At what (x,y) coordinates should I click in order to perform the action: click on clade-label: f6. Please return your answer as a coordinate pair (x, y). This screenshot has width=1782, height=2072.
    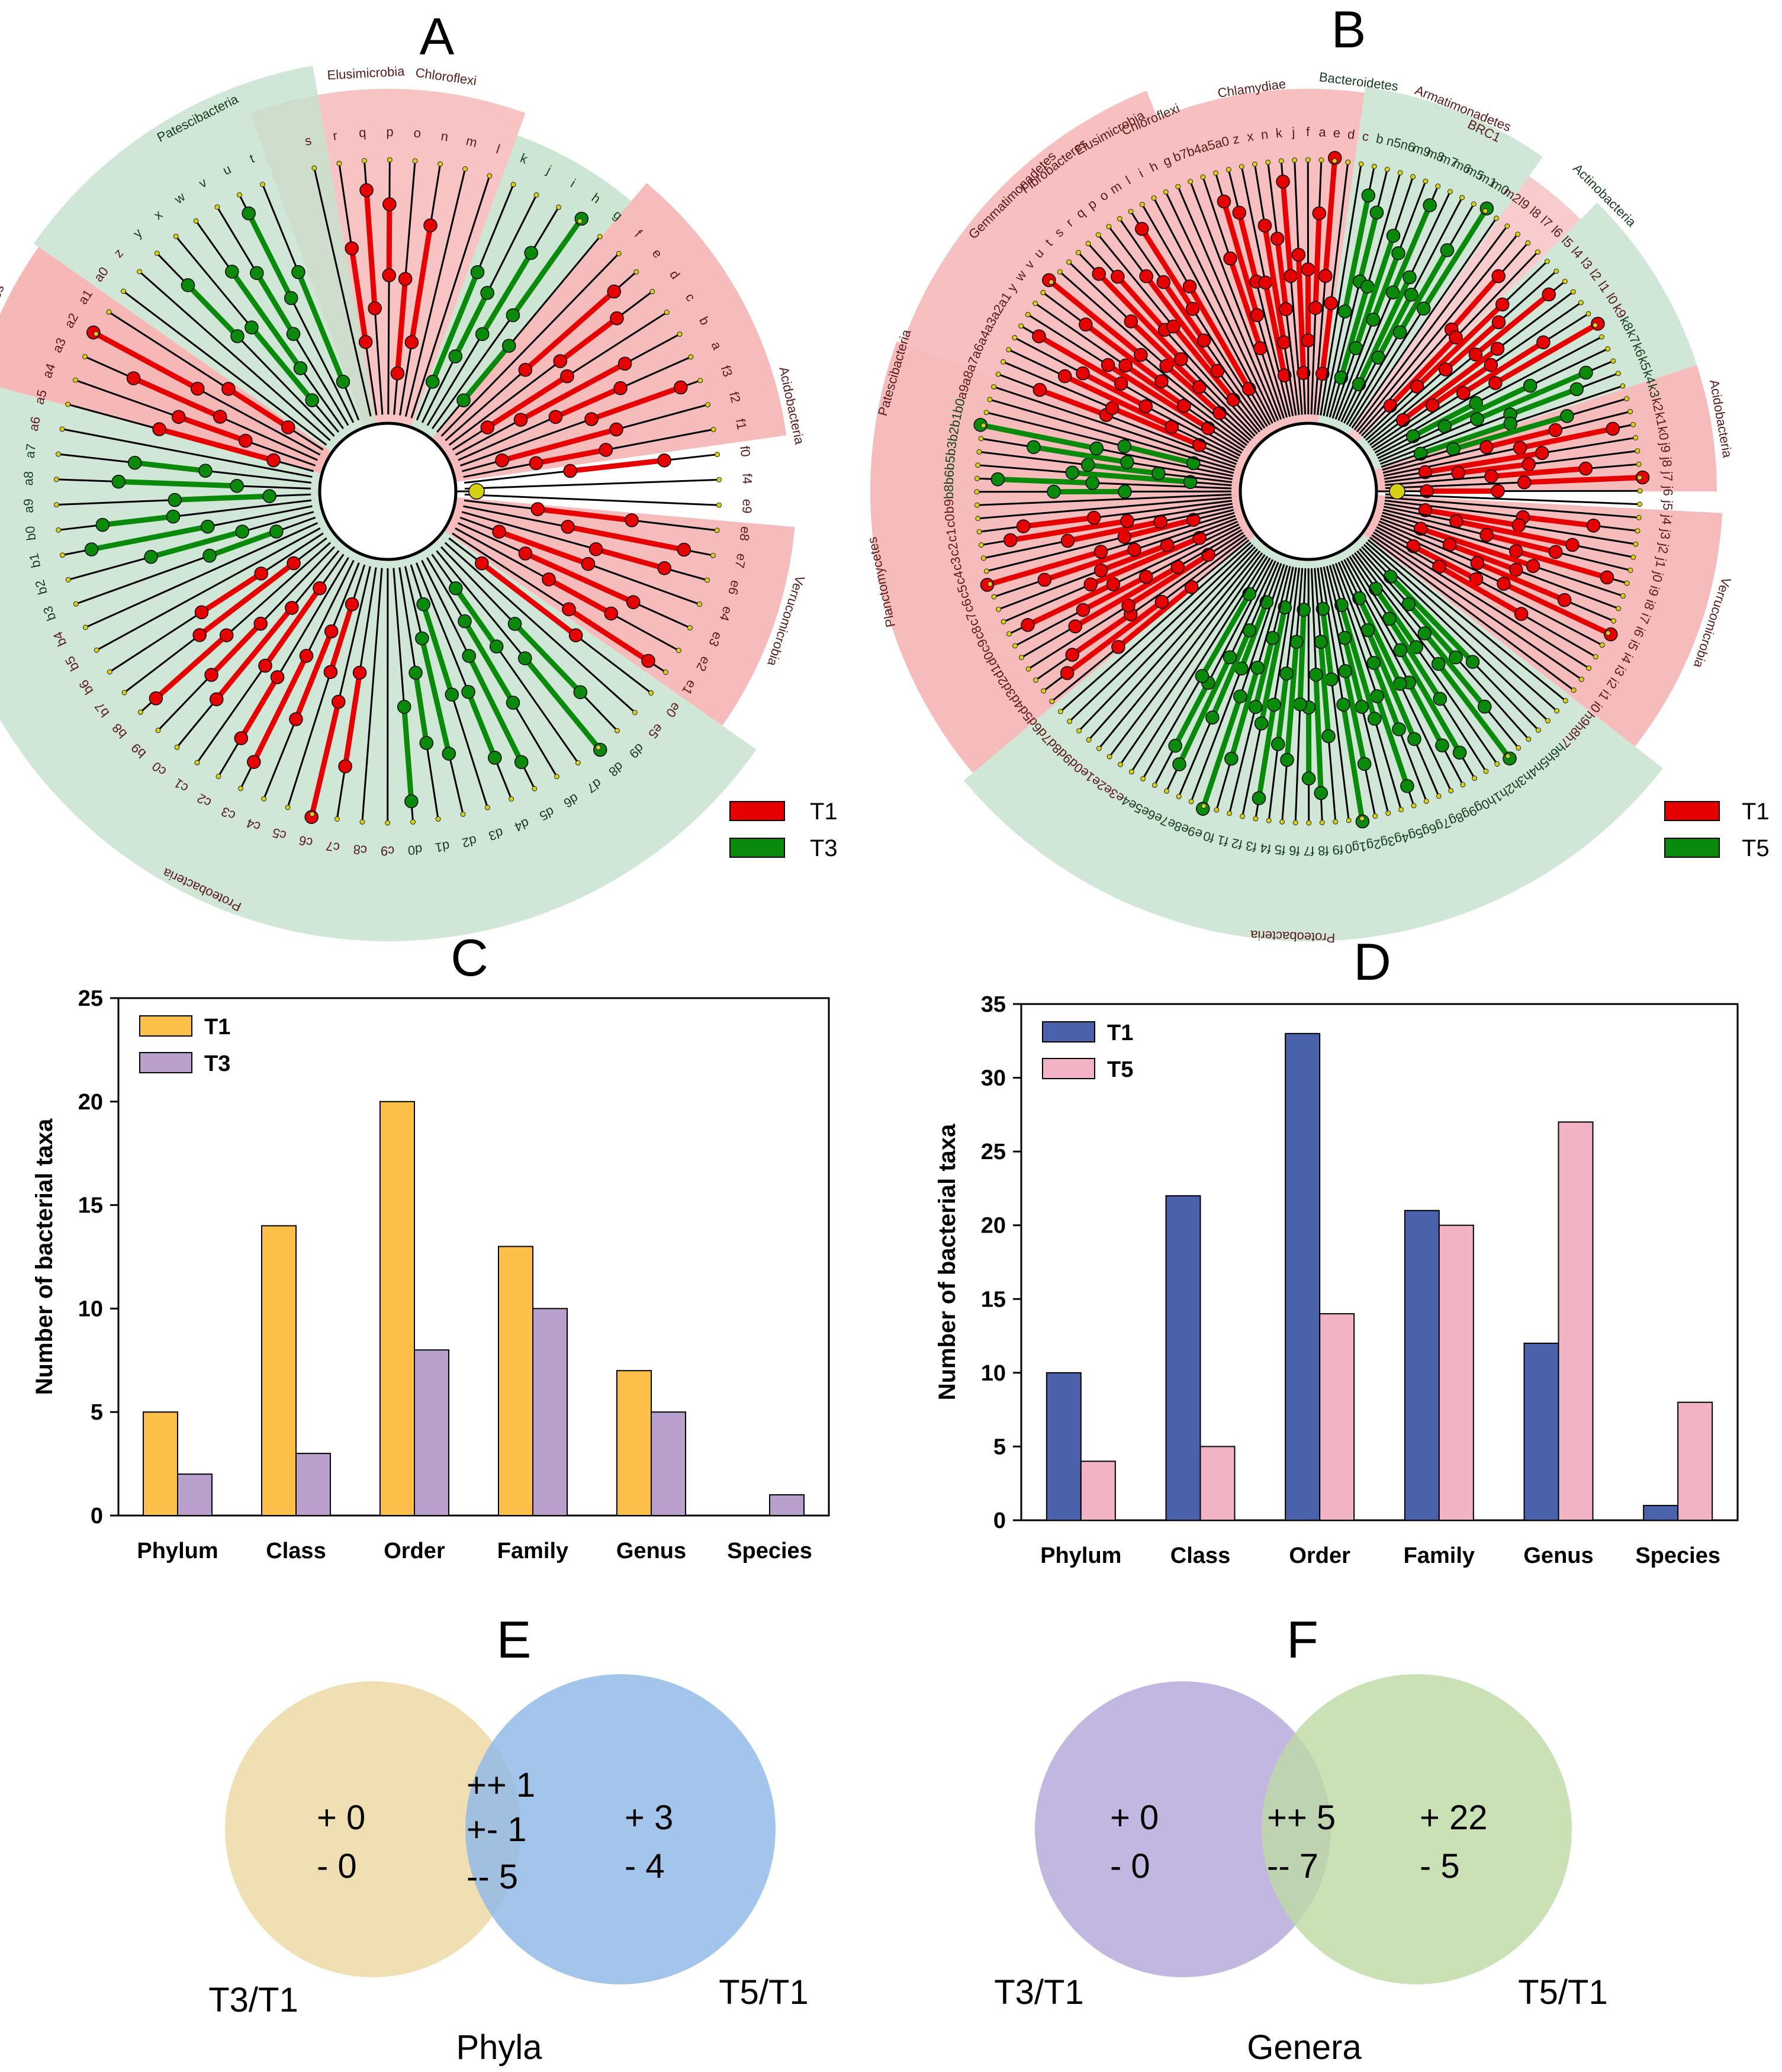
    Looking at the image, I should click on (1294, 850).